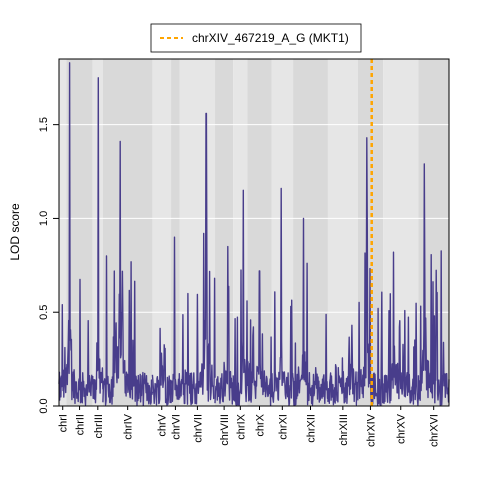 This screenshot has width=480, height=480. I want to click on legend-label: chrXIV_467219_A_G (MKT1), so click(270, 38).